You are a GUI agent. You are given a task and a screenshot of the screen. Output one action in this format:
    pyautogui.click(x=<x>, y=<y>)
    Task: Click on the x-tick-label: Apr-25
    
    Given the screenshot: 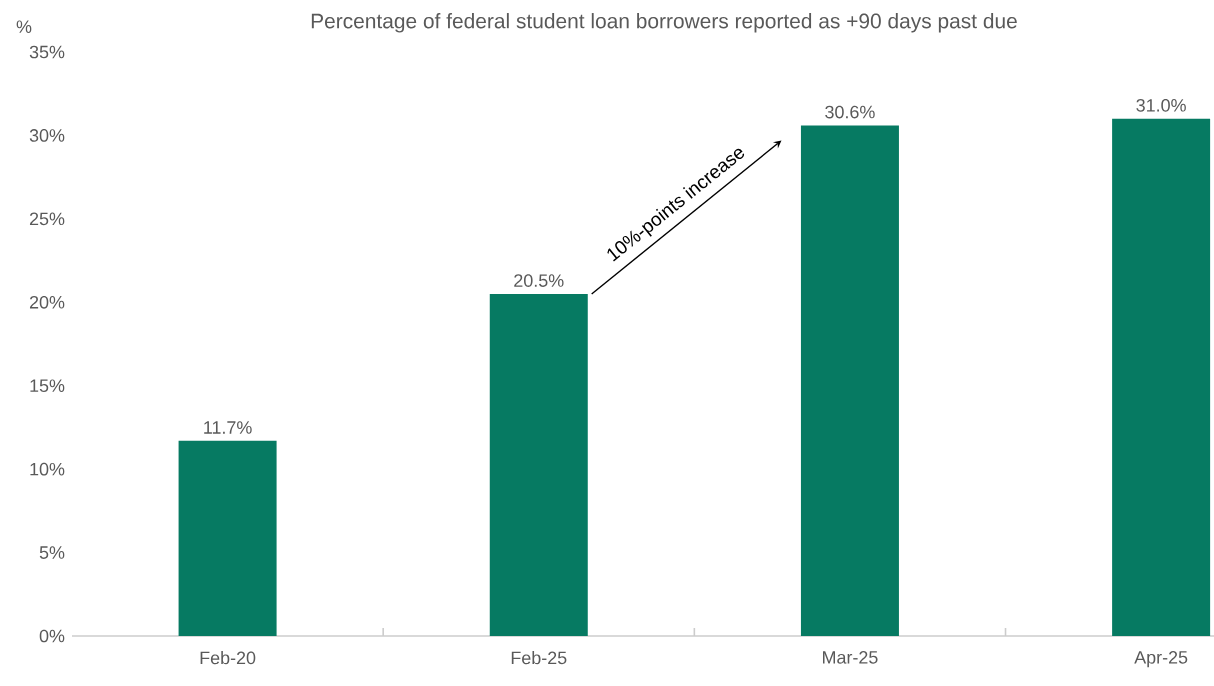 What is the action you would take?
    pyautogui.click(x=1161, y=659)
    